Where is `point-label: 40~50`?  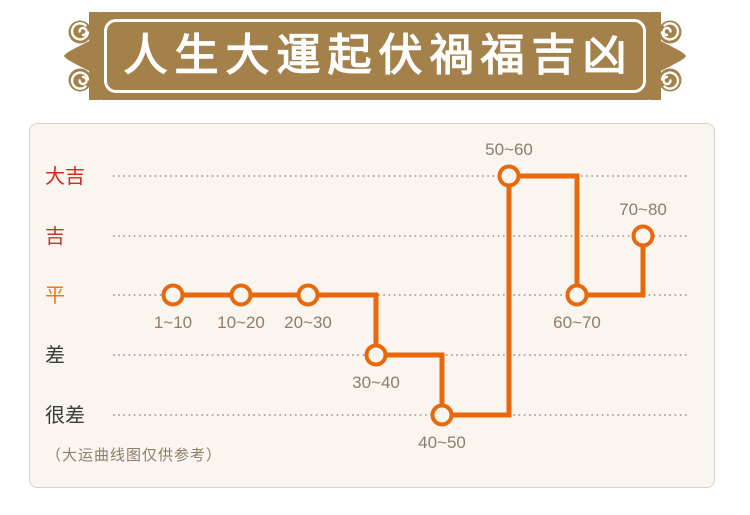 point-label: 40~50 is located at coordinates (442, 442).